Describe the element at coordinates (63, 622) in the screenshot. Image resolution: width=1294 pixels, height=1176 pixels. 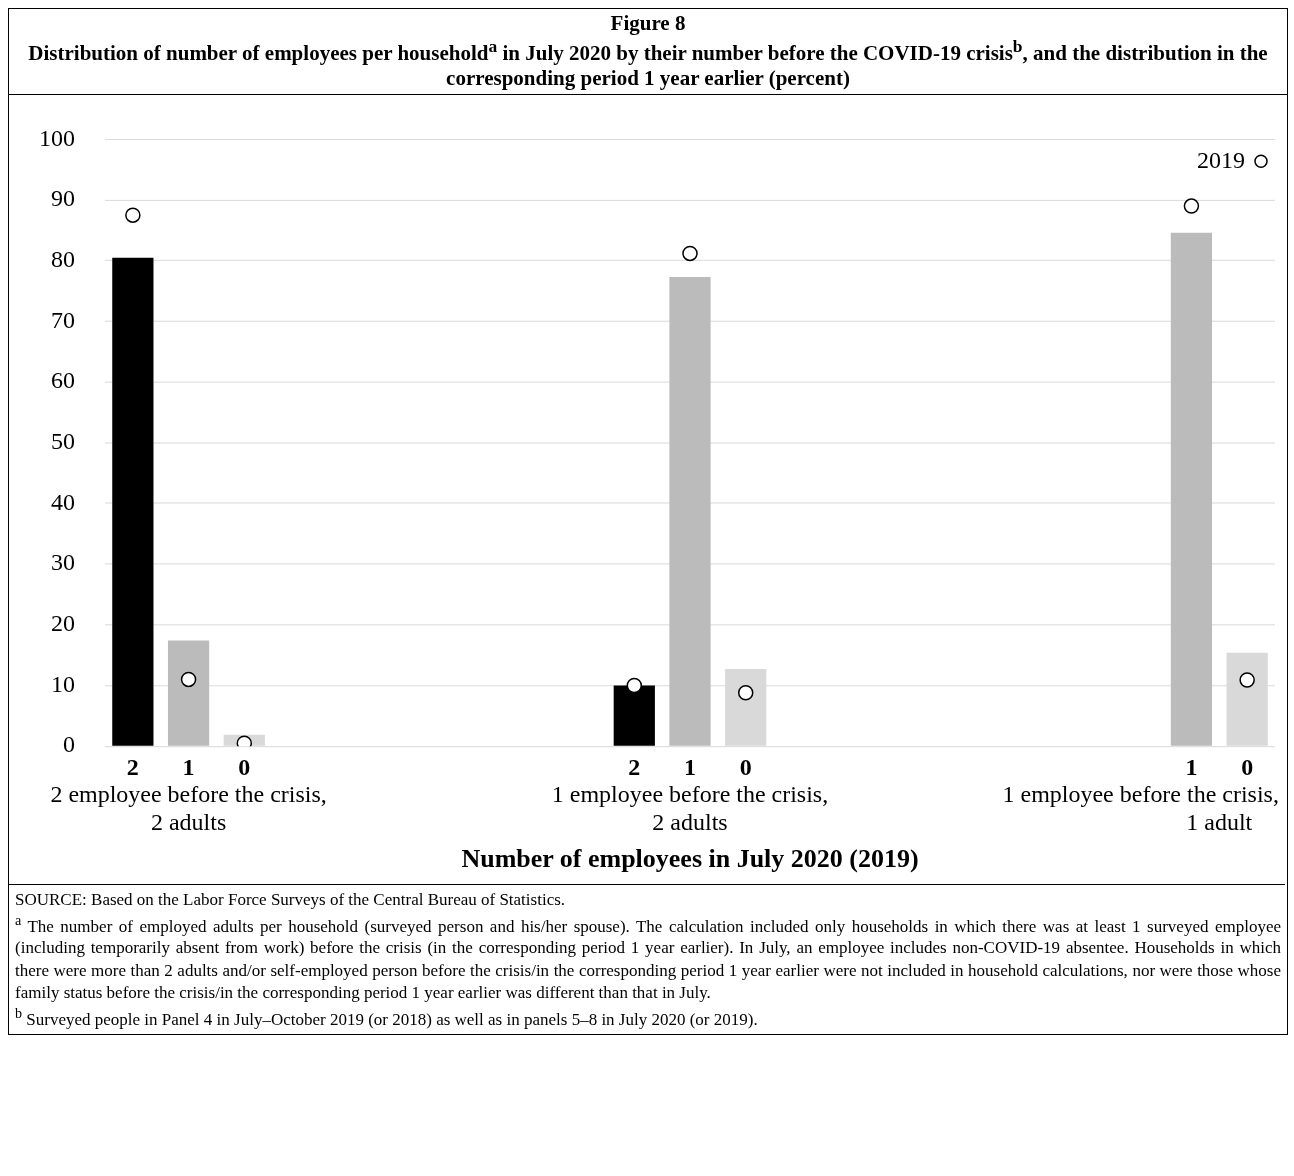
I see `y-tick-label: 20` at that location.